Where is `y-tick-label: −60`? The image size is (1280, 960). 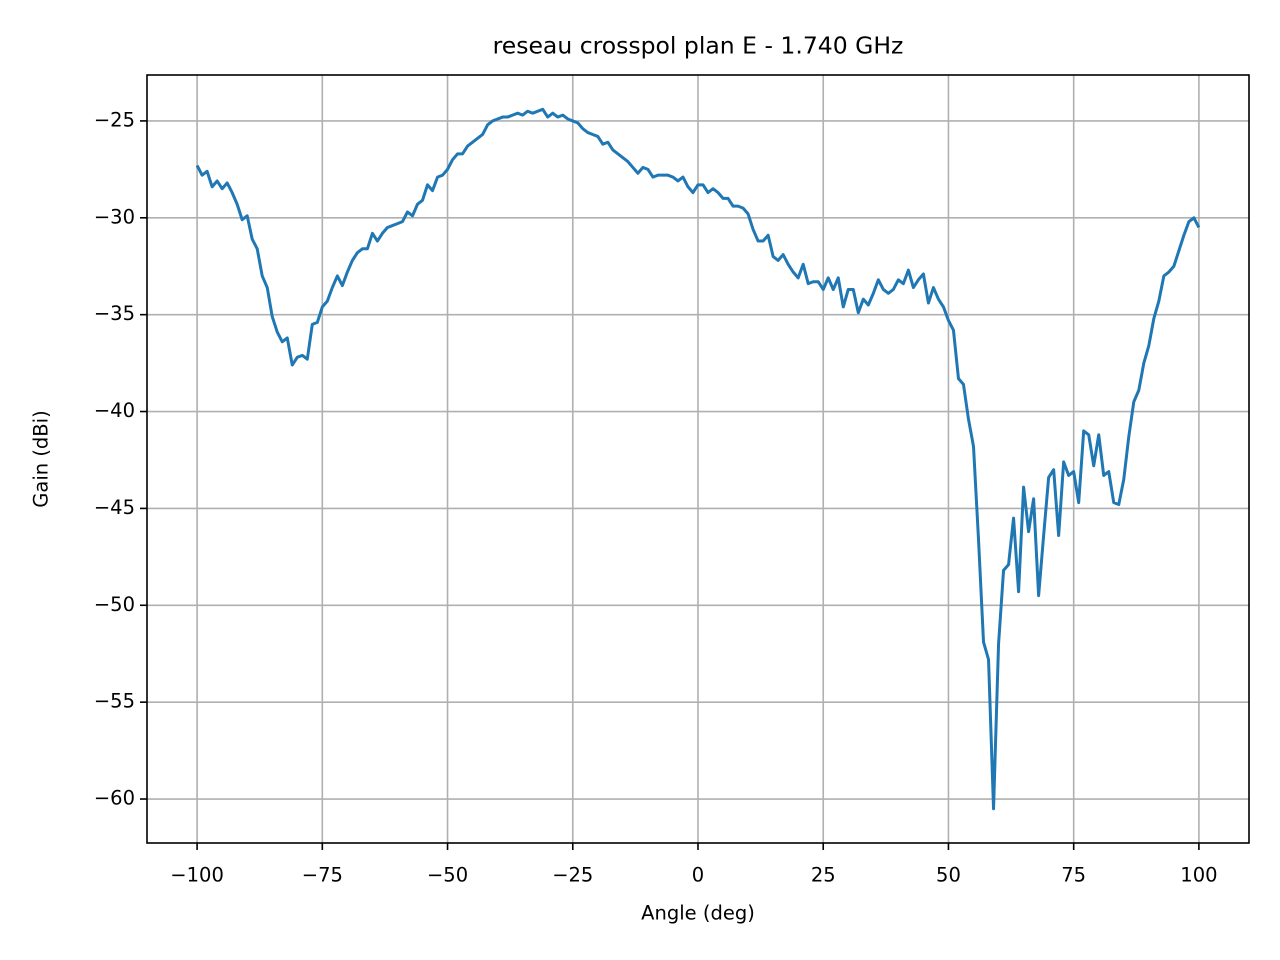 y-tick-label: −60 is located at coordinates (114, 798).